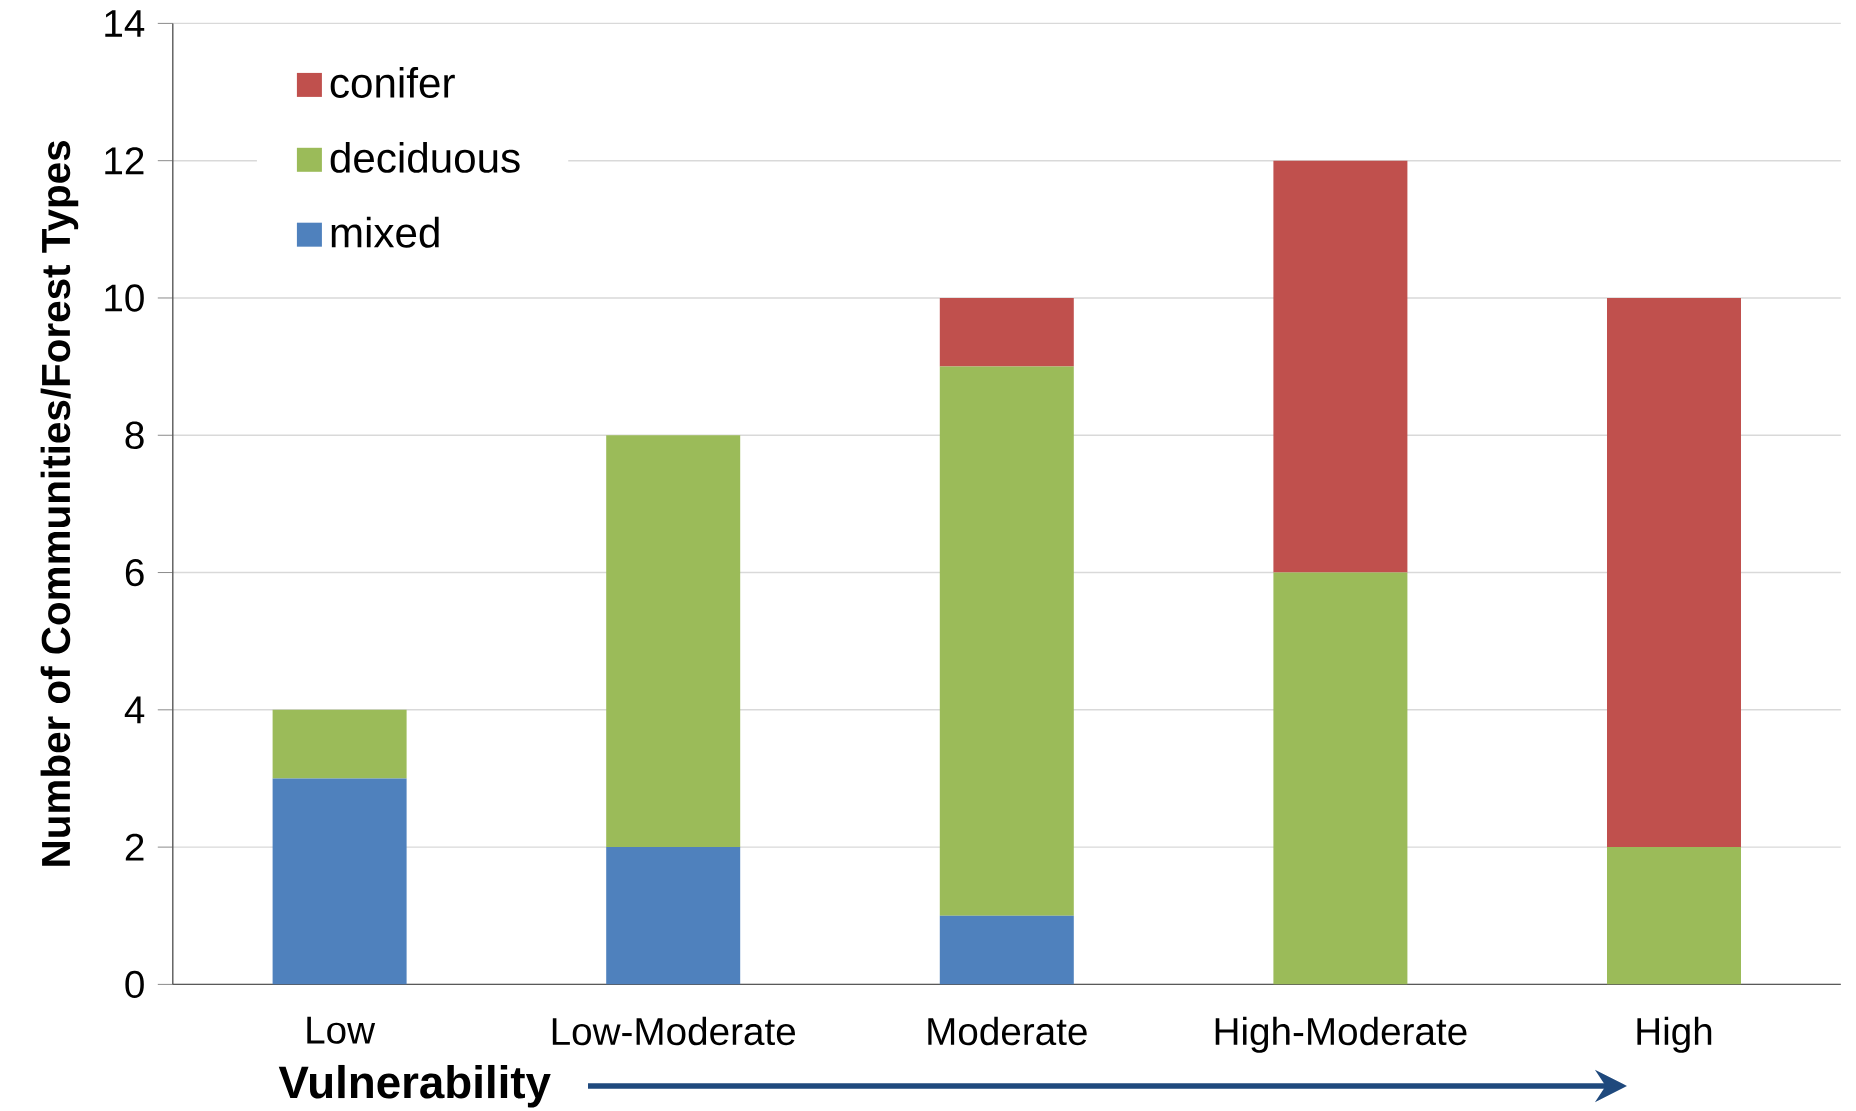 The width and height of the screenshot is (1856, 1111). Describe the element at coordinates (134, 710) in the screenshot. I see `y-tick-label: 4` at that location.